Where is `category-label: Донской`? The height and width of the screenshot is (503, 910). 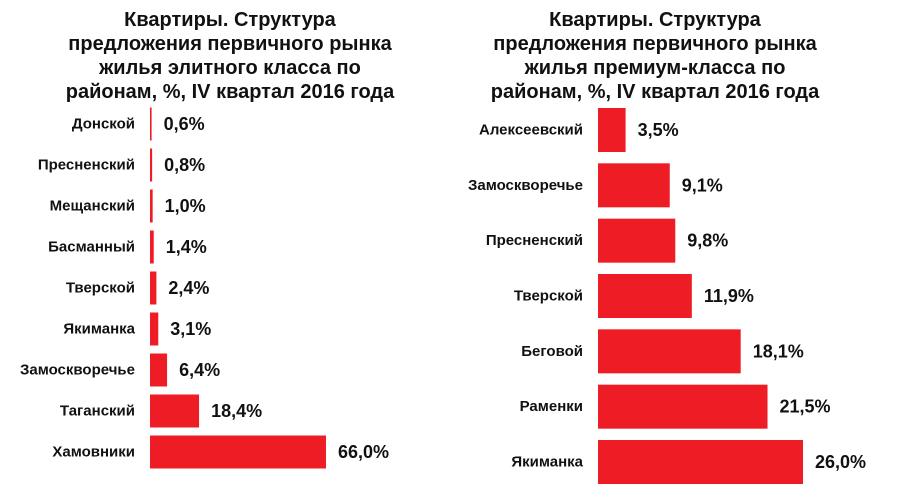 category-label: Донской is located at coordinates (103, 124).